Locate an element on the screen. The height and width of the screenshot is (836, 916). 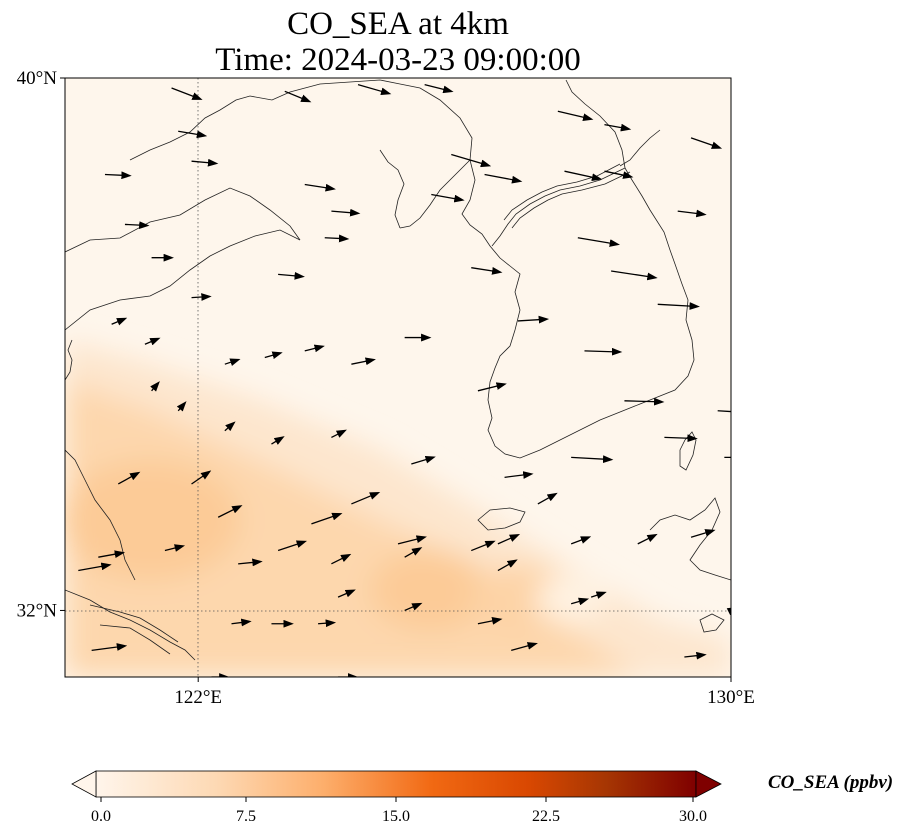
colorbar-ticks: 0.0 7.5 15.0 22.5 30.0 is located at coordinates (399, 811).